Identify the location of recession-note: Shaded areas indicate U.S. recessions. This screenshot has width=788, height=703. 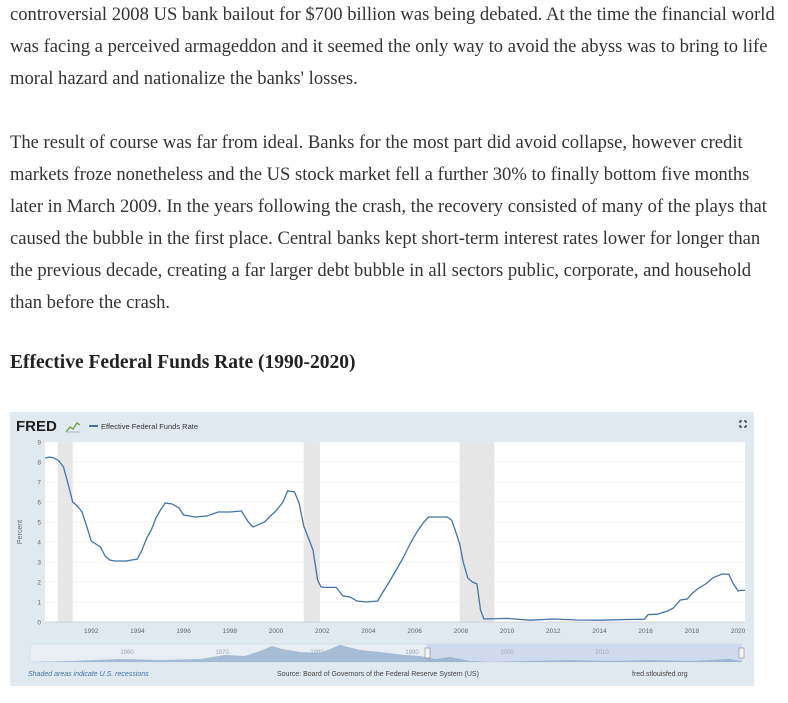
(88, 674).